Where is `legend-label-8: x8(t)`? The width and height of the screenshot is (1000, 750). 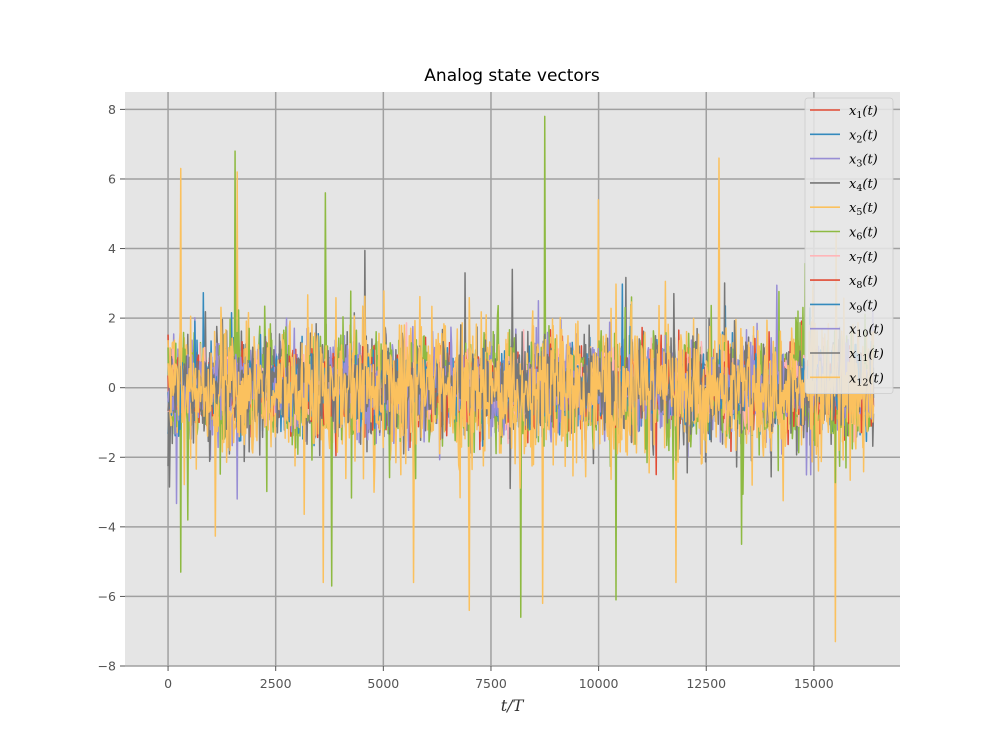 legend-label-8: x8(t) is located at coordinates (863, 282).